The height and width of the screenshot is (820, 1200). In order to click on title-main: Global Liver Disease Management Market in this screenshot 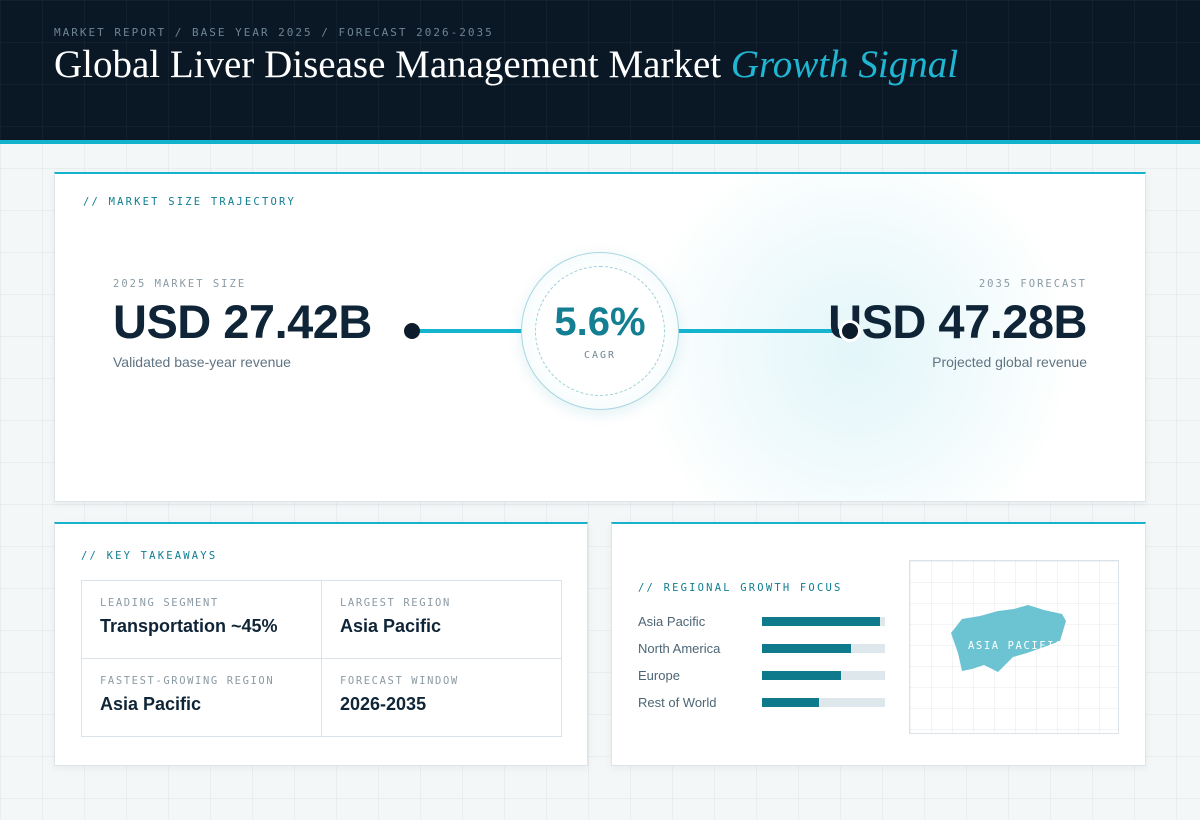, I will do `click(388, 64)`.